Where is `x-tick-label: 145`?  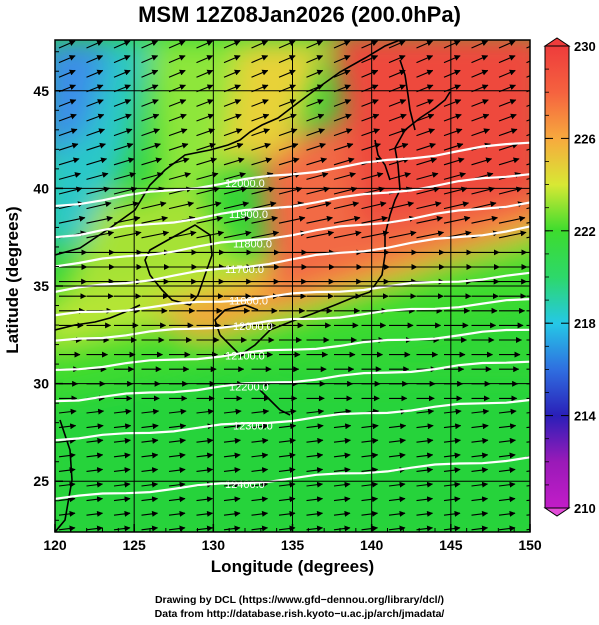 x-tick-label: 145 is located at coordinates (451, 545).